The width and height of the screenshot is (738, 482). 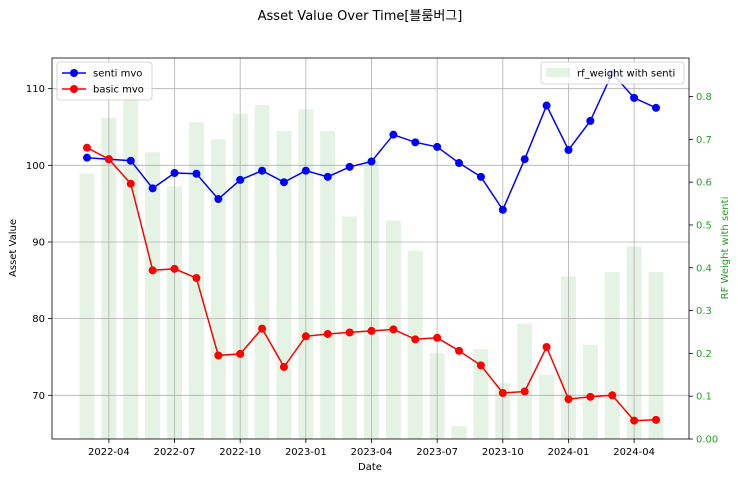 I want to click on legend-label: basic mvo, so click(x=118, y=90).